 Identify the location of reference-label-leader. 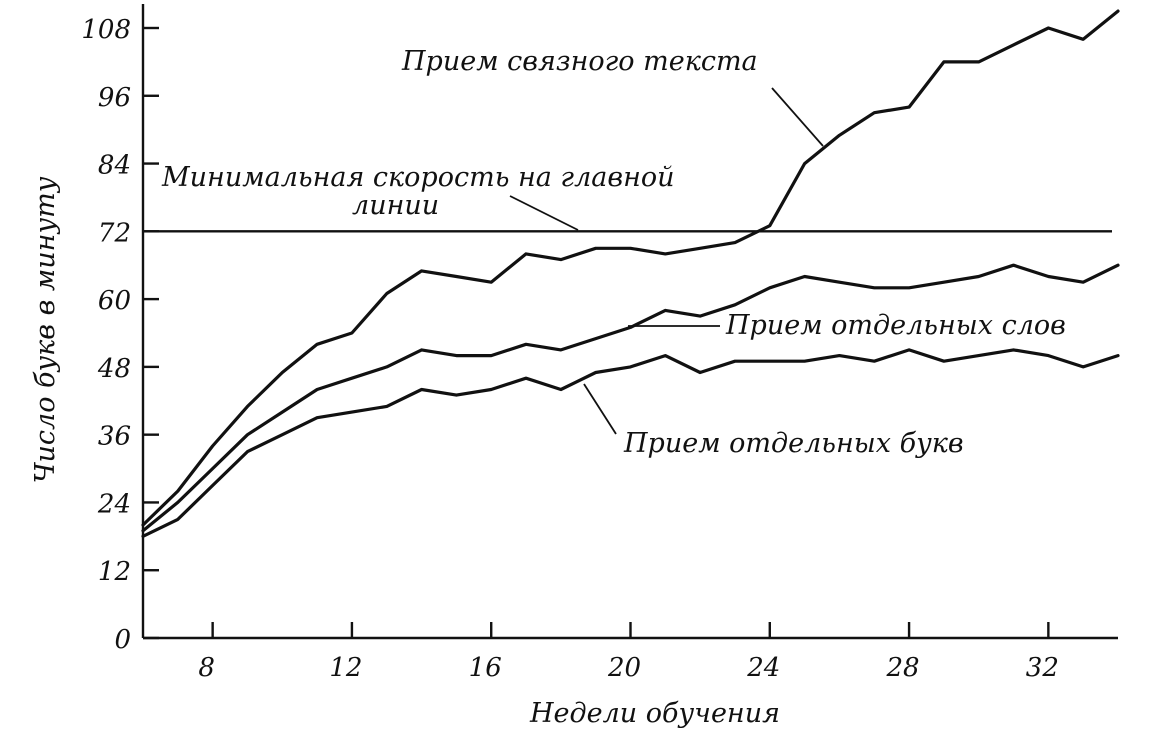
(544, 213).